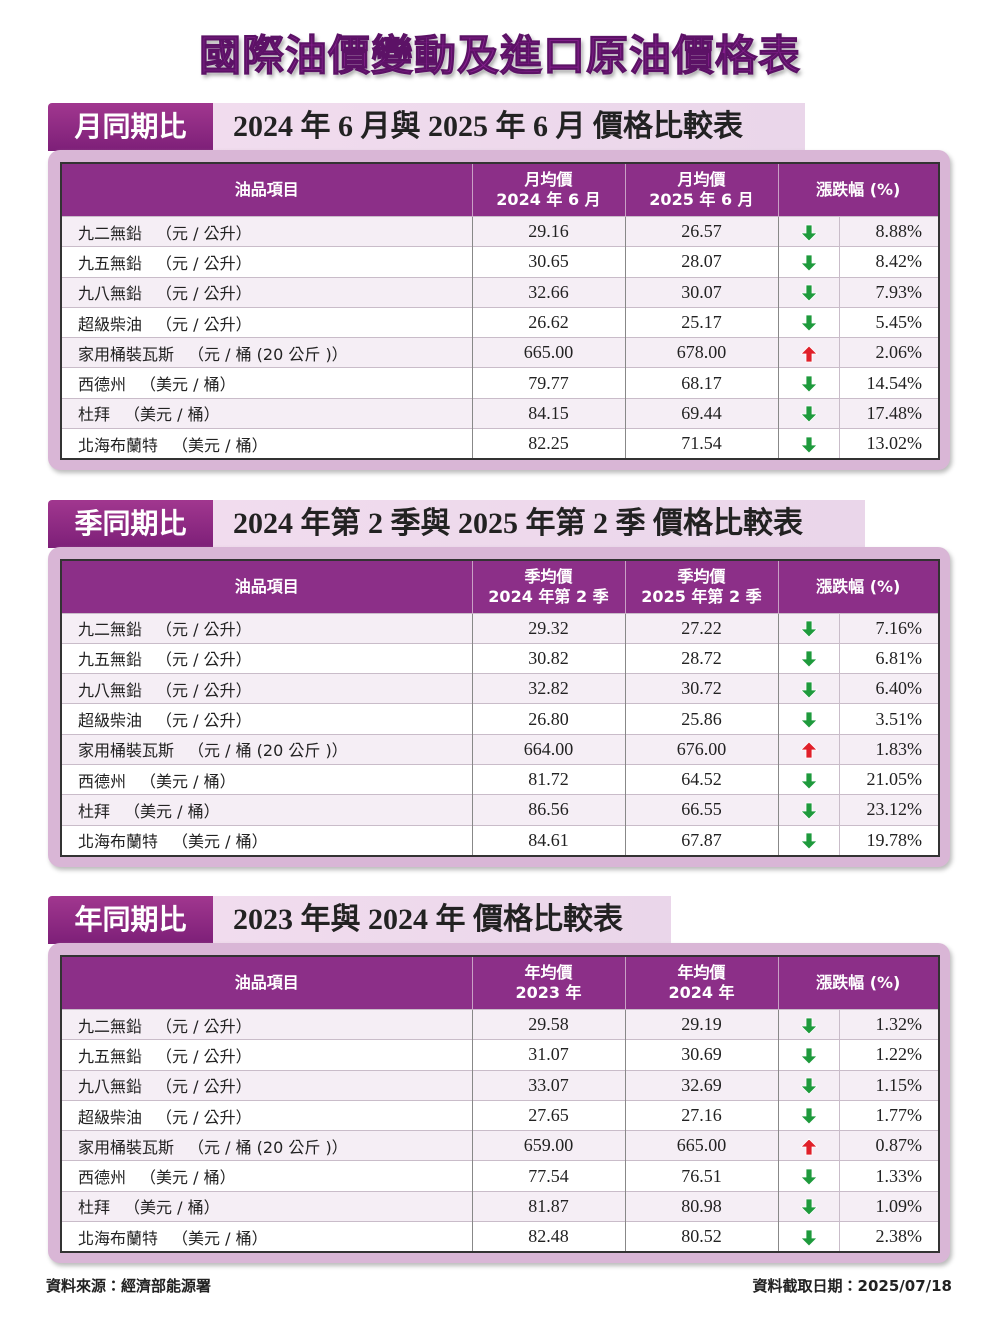  I want to click on header-text: 2025 年第 2 季, so click(701, 596).